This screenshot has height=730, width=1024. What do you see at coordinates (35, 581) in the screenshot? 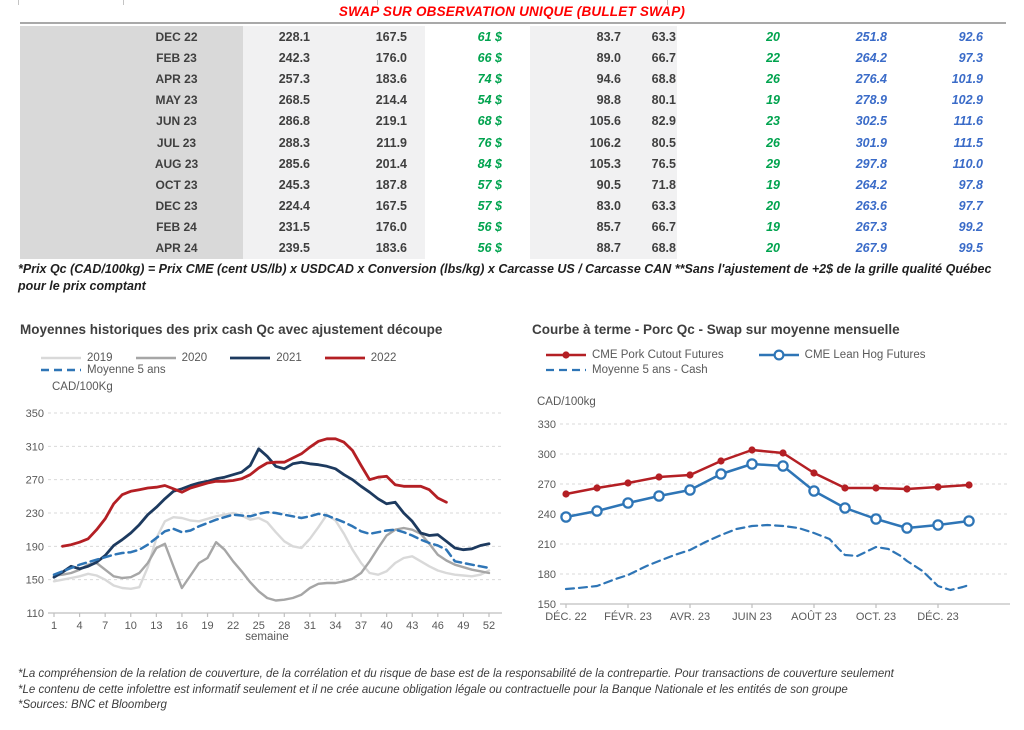
I see `svg-text: 150` at bounding box center [35, 581].